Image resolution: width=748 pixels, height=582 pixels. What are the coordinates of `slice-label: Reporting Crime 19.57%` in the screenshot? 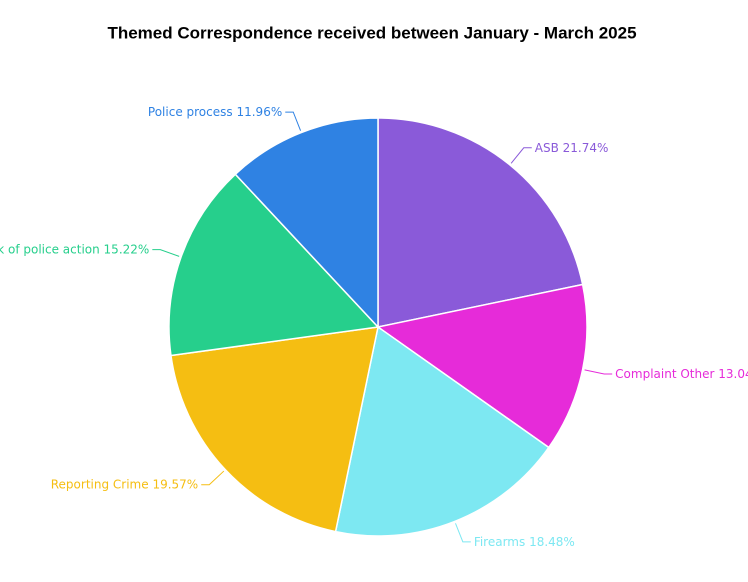 It's located at (124, 484).